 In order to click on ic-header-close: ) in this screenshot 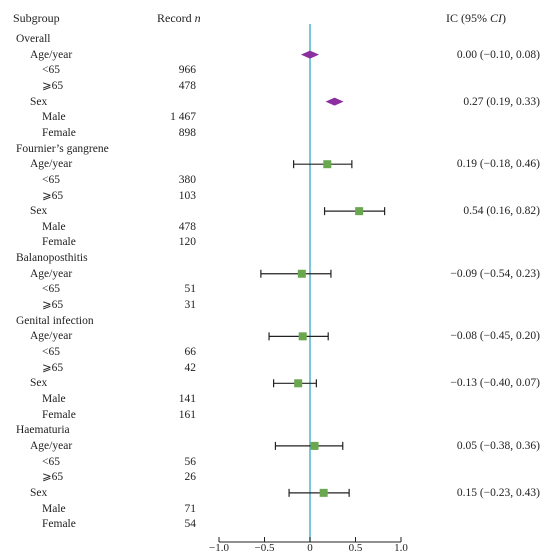, I will do `click(504, 18)`.